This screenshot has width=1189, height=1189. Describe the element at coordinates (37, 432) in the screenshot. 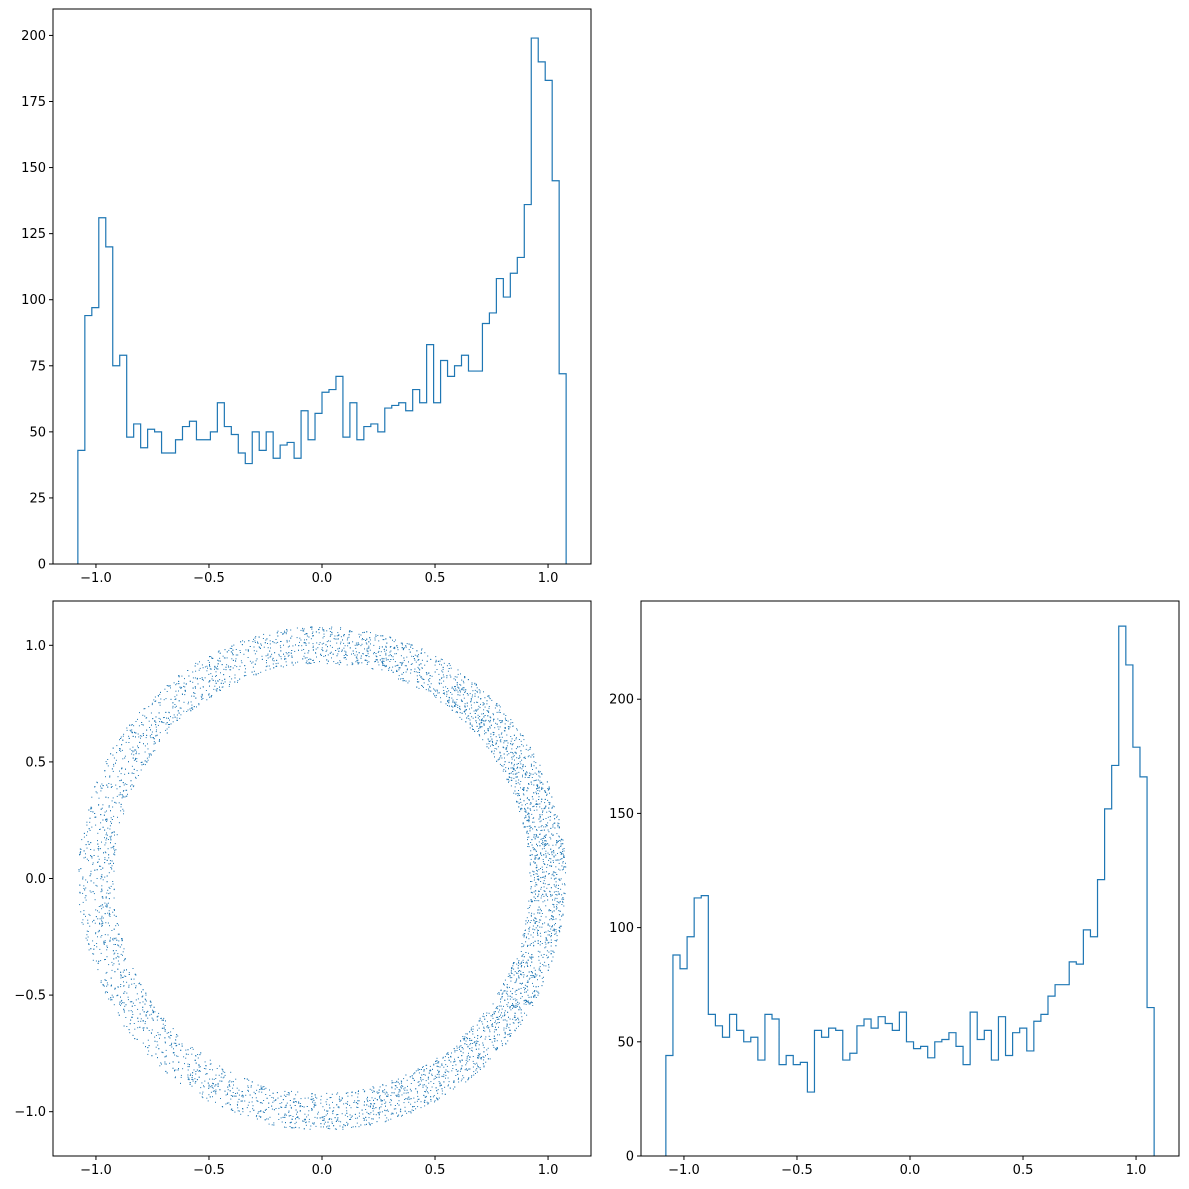

I see `y-tick-label: 50` at that location.